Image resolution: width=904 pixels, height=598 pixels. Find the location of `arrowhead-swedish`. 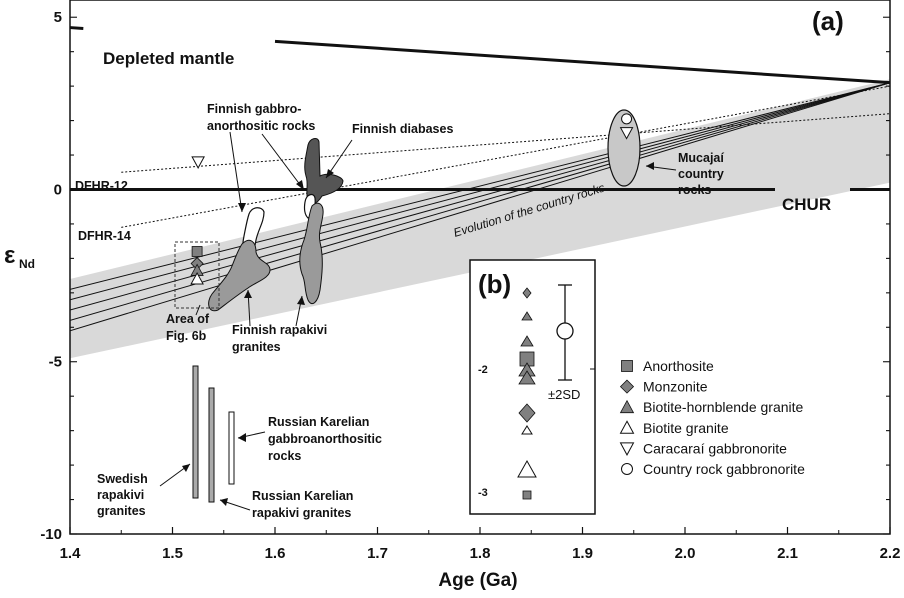

arrowhead-swedish is located at coordinates (186, 468).